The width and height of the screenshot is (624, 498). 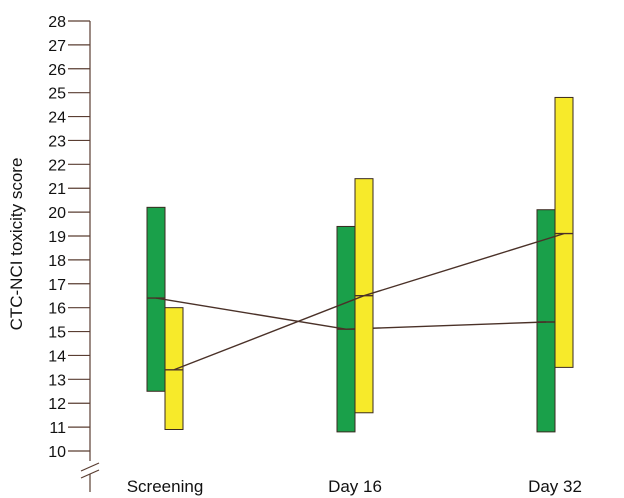 I want to click on y-tick-label: 27, so click(x=57, y=46).